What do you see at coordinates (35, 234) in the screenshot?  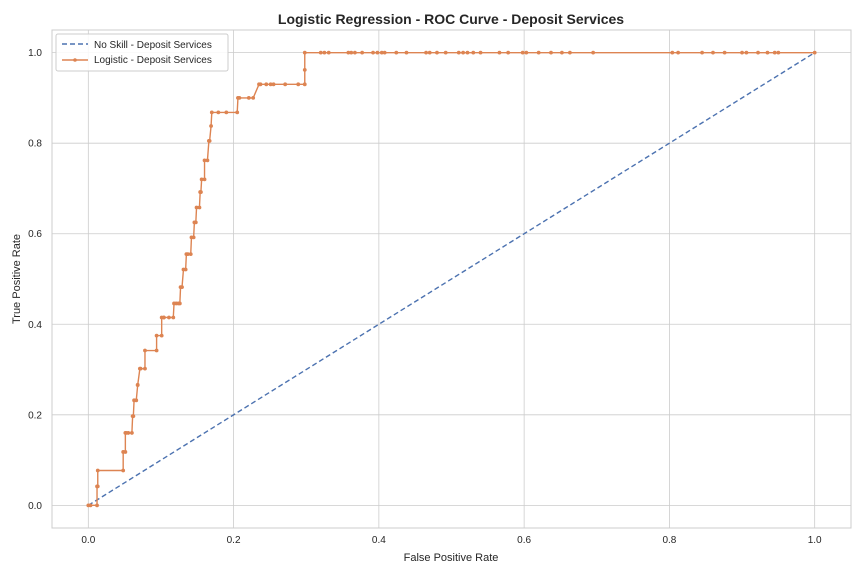 I see `y-tick-label: 0.6` at bounding box center [35, 234].